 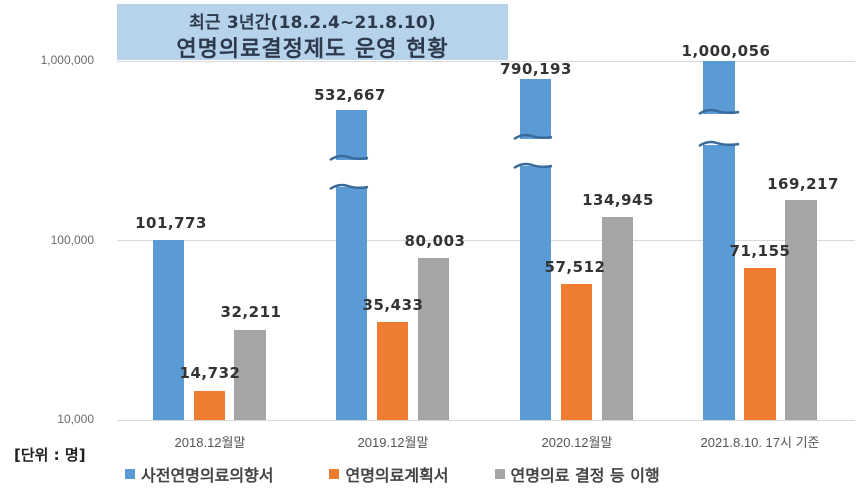 I want to click on legend-swatch-blue-icon, so click(x=130, y=474).